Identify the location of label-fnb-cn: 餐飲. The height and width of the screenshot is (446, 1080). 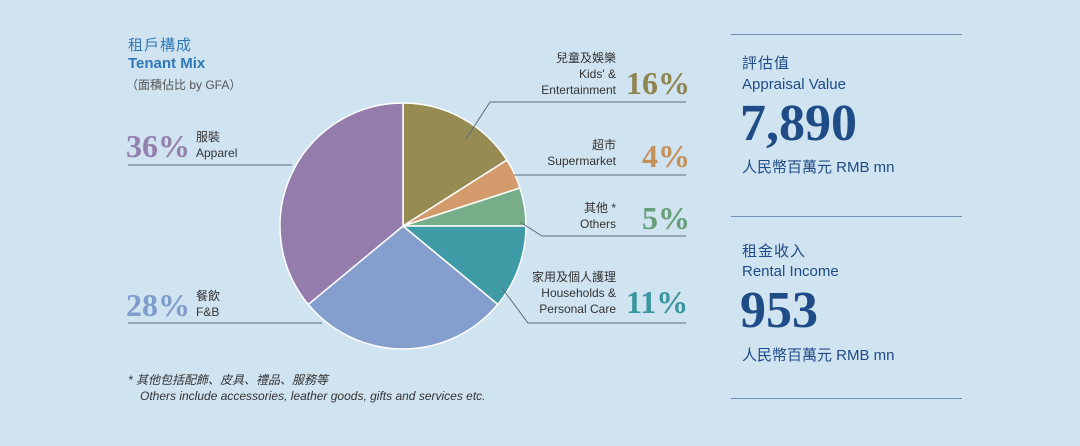
(208, 296).